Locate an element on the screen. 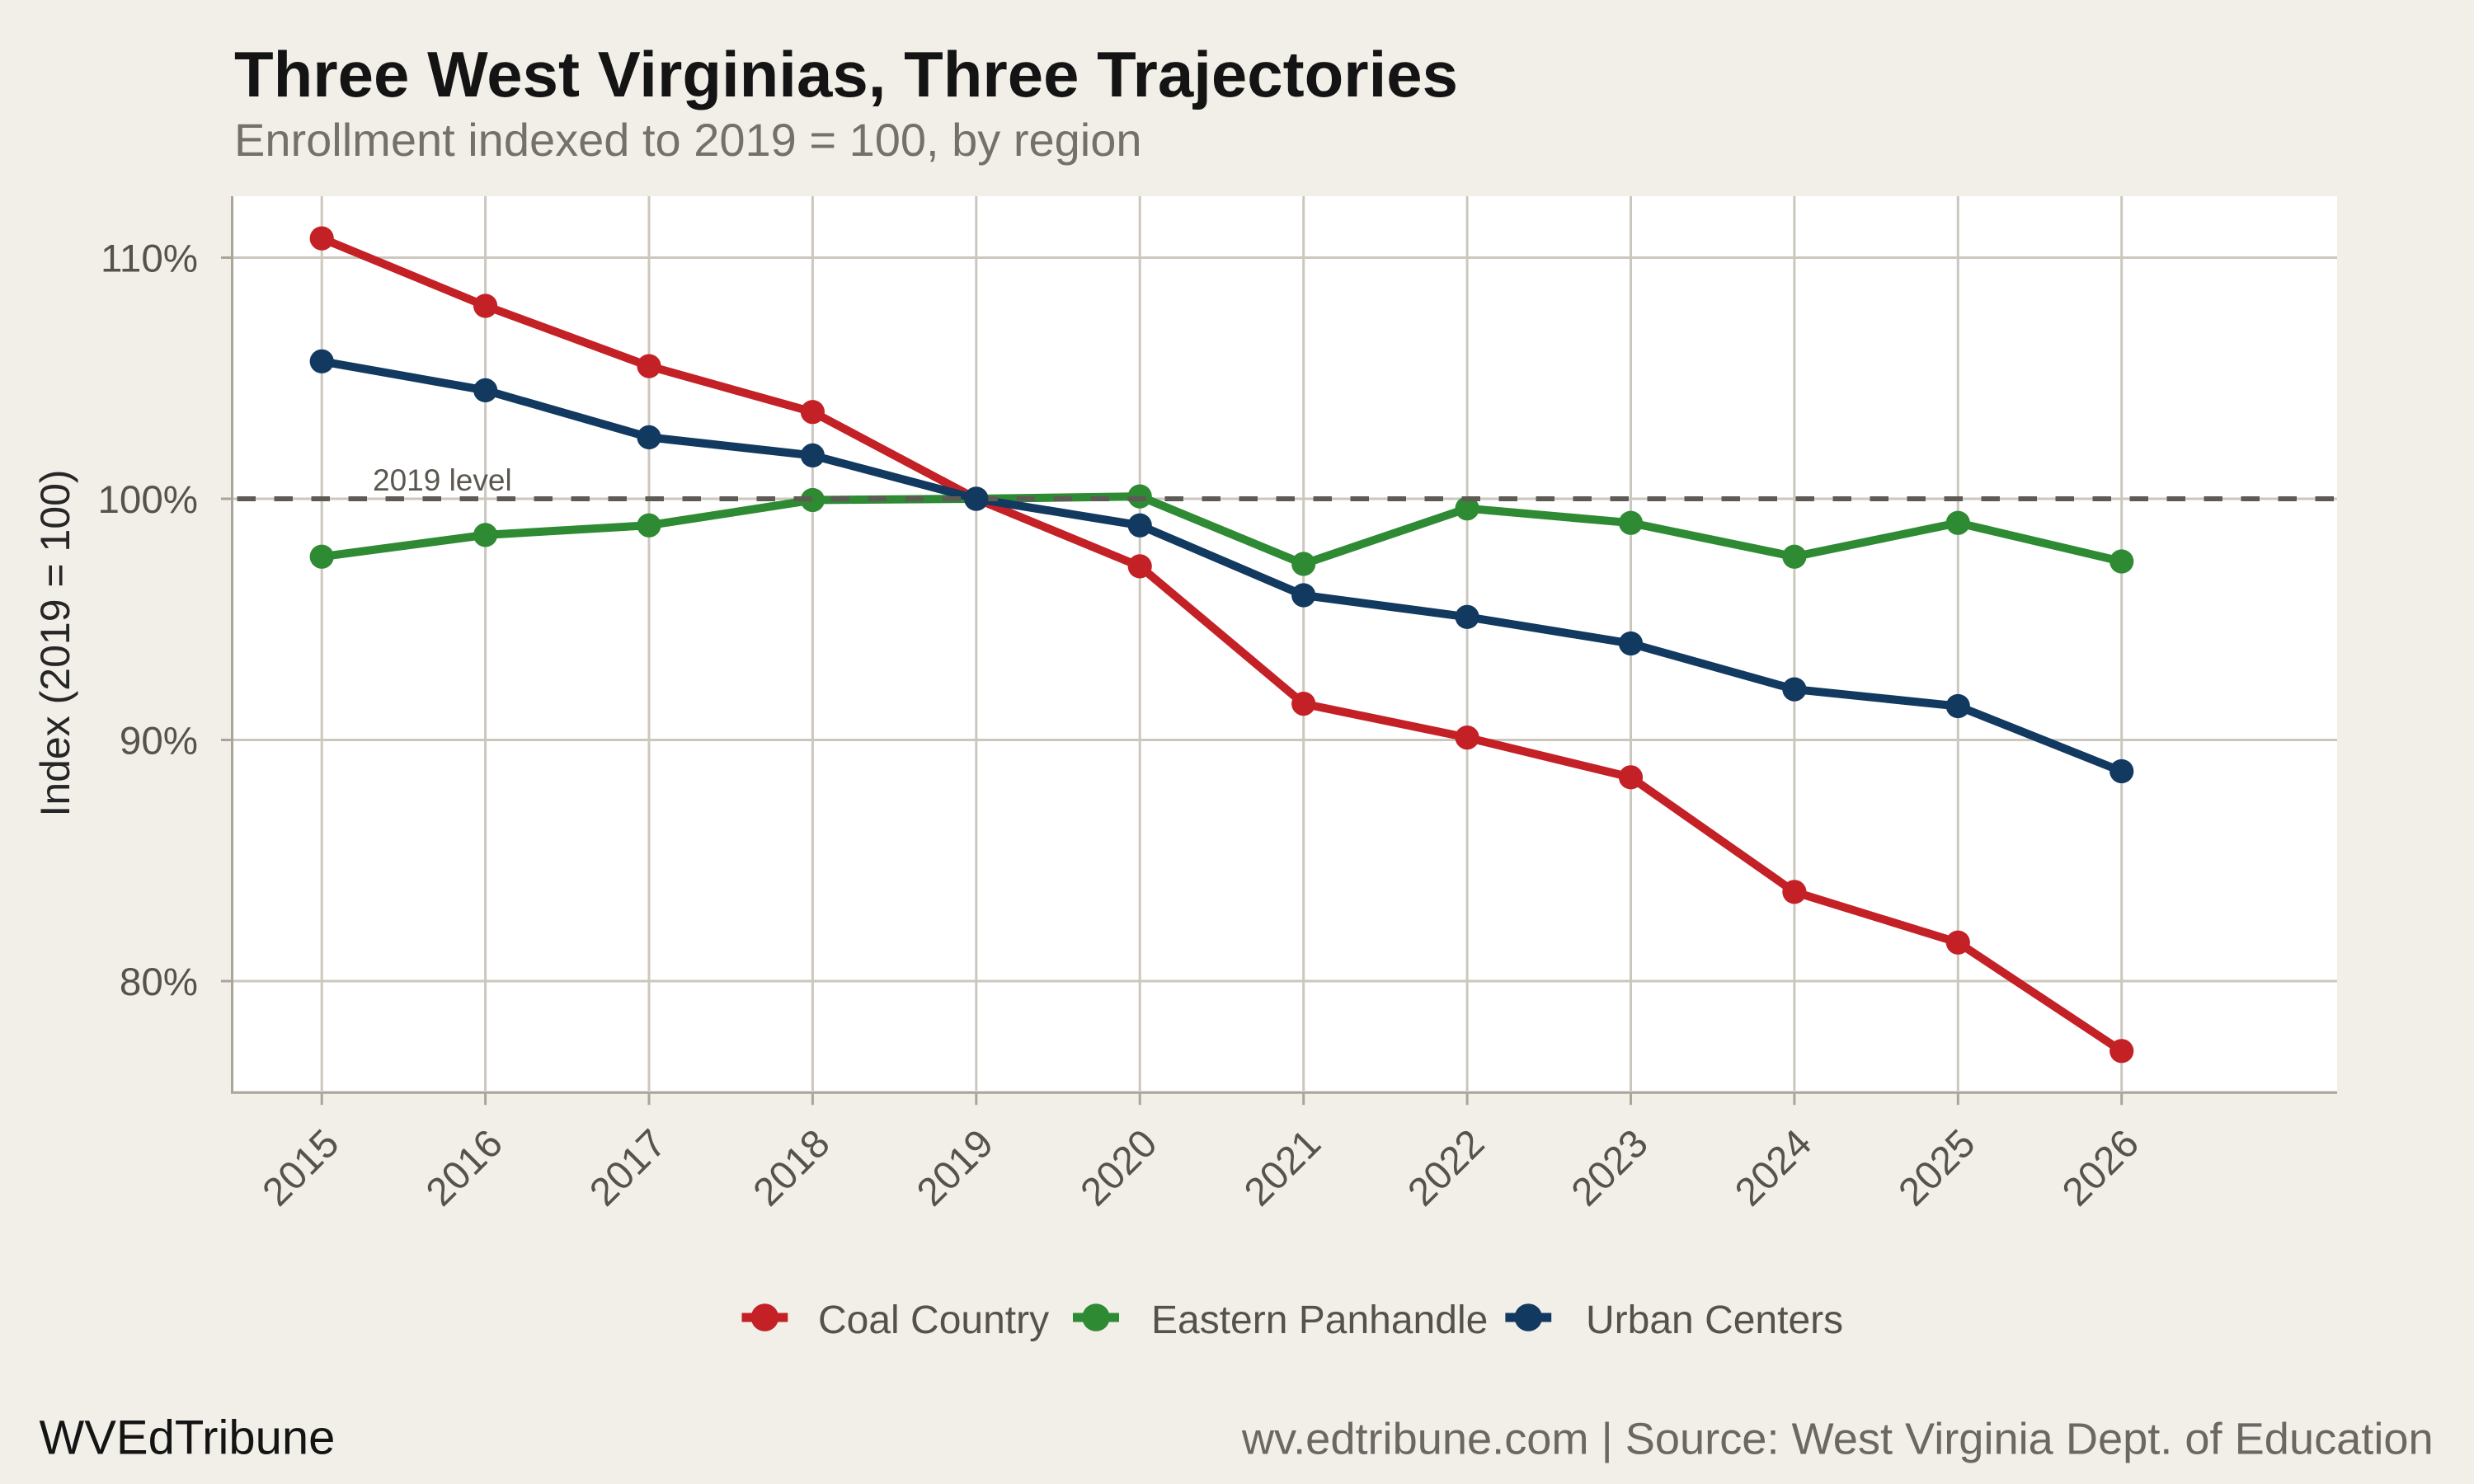  svg-text: Coal Country is located at coordinates (933, 1320).